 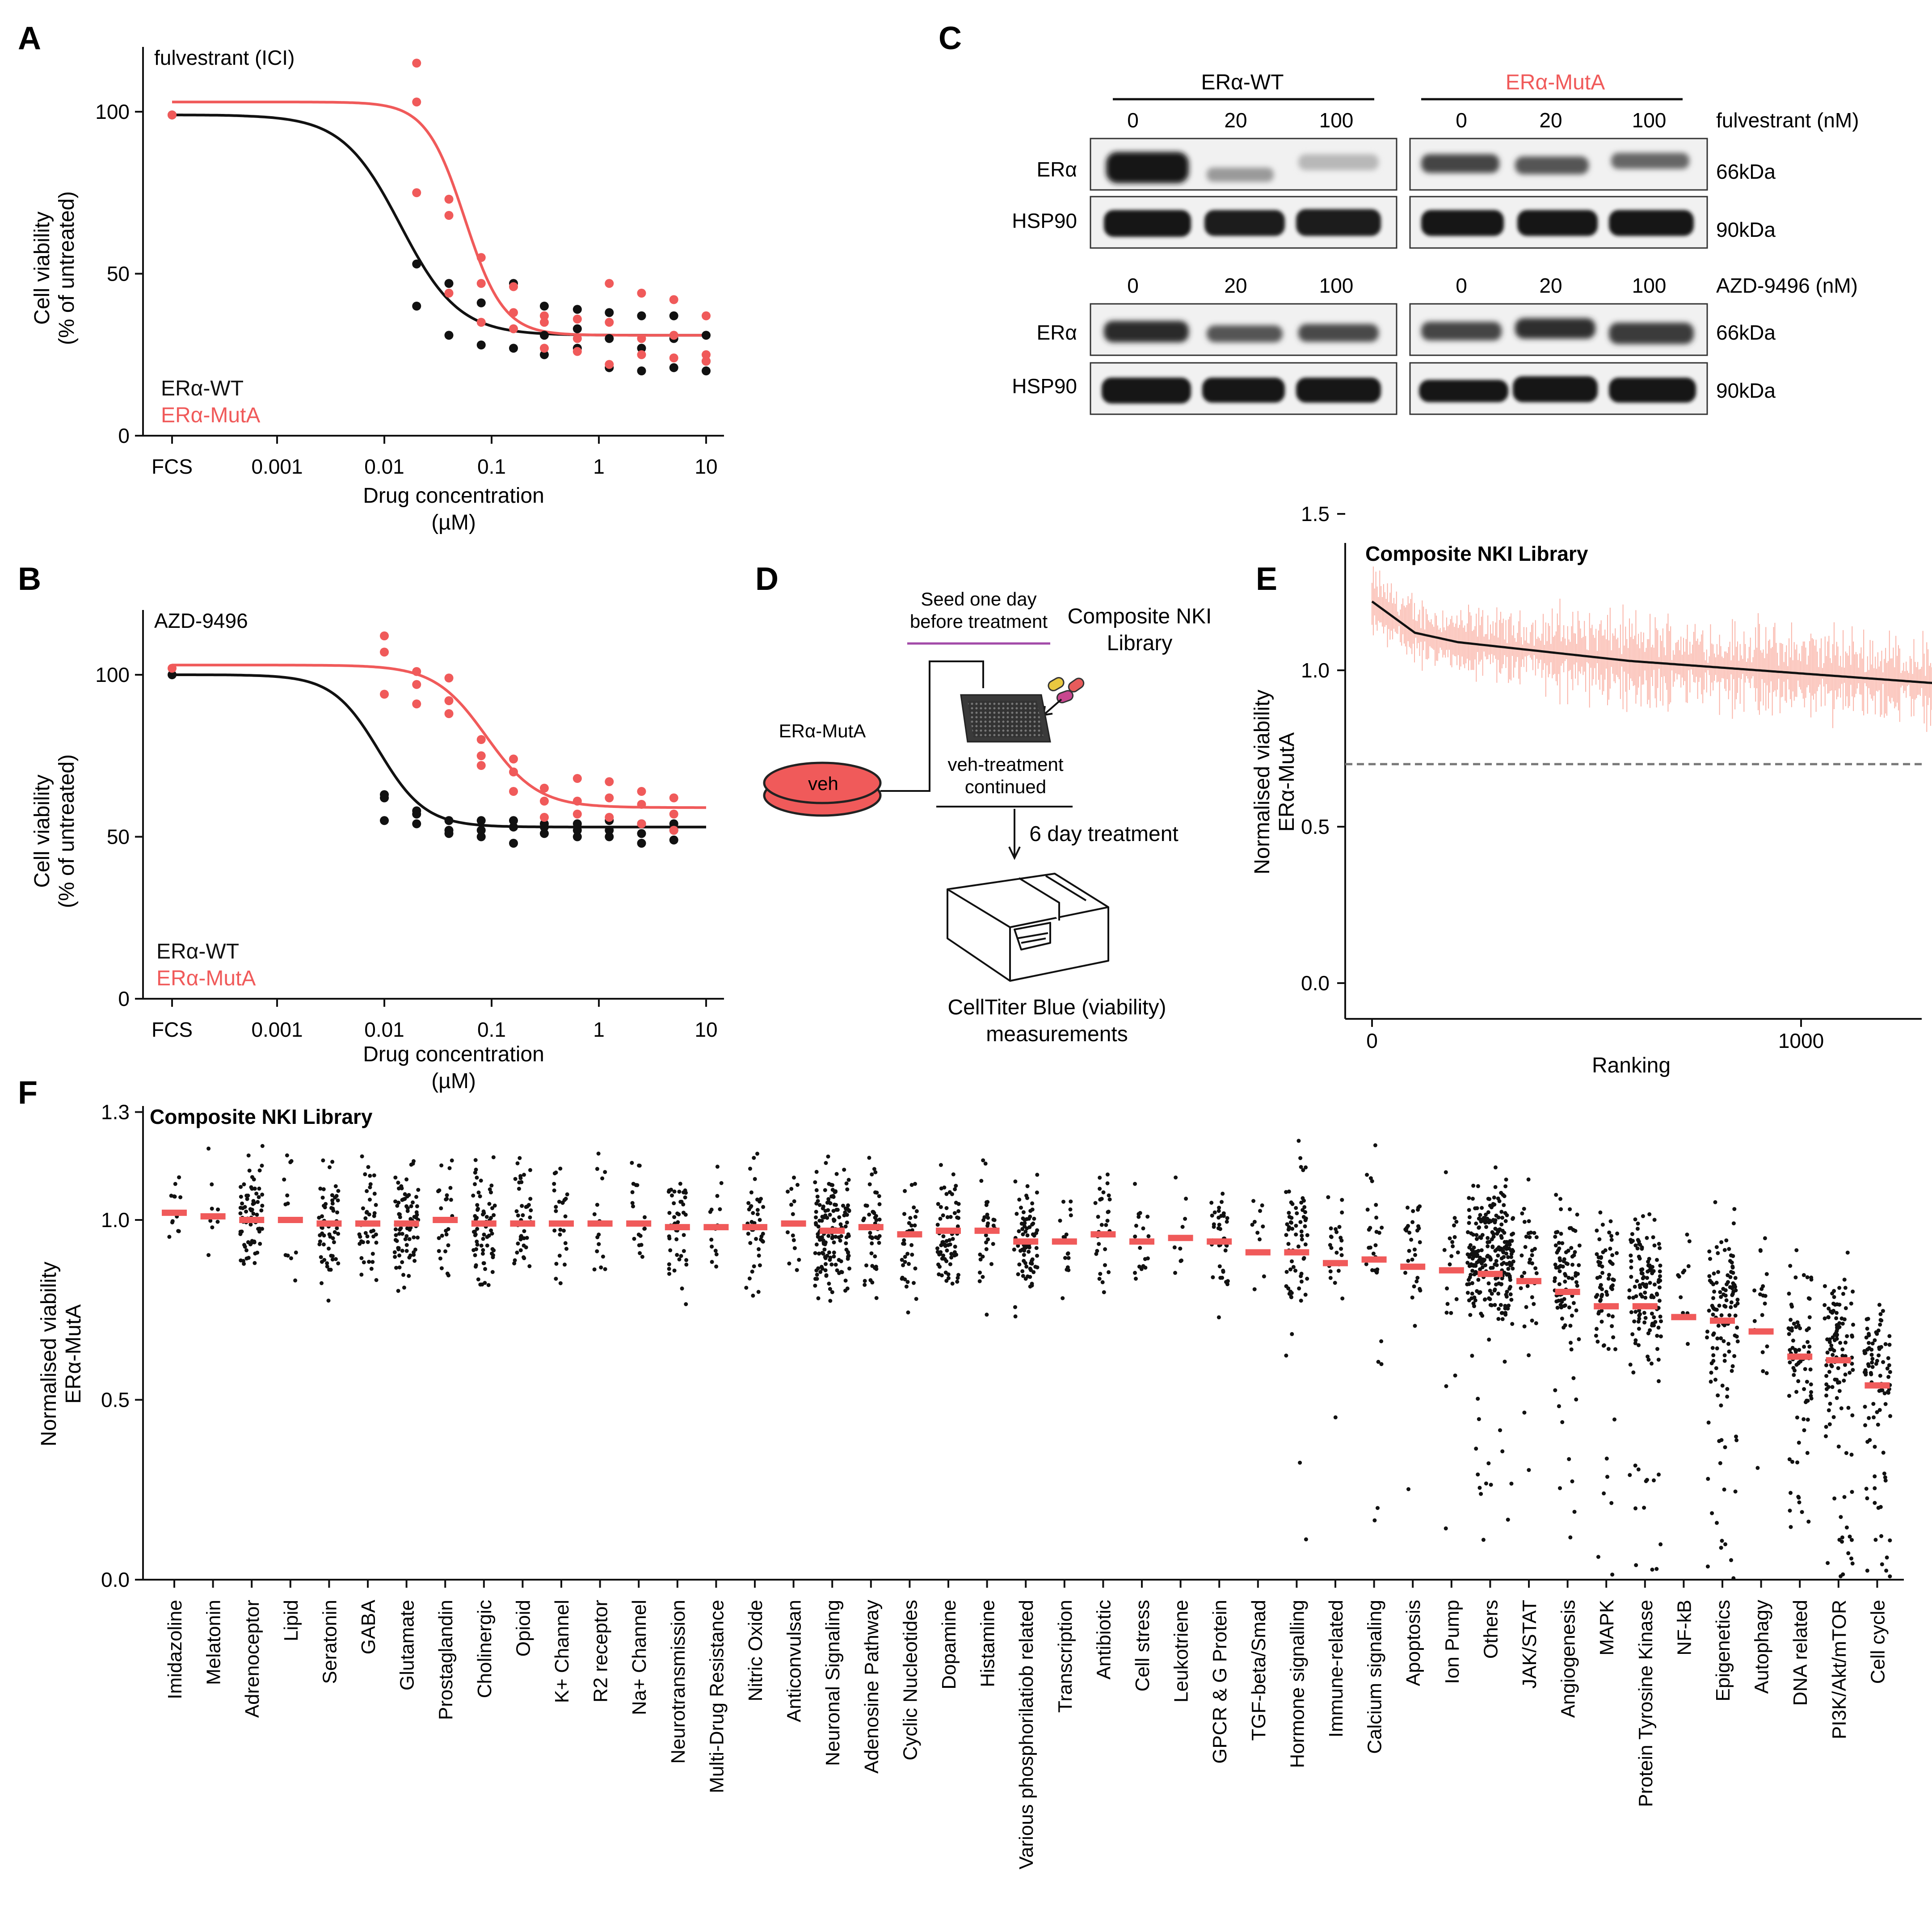 I want to click on category-label: GPCR & G Protein, so click(x=1220, y=1682).